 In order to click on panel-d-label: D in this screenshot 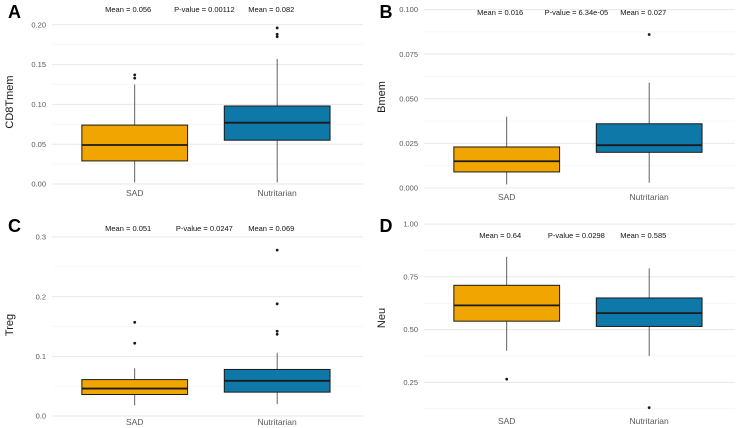, I will do `click(386, 226)`.